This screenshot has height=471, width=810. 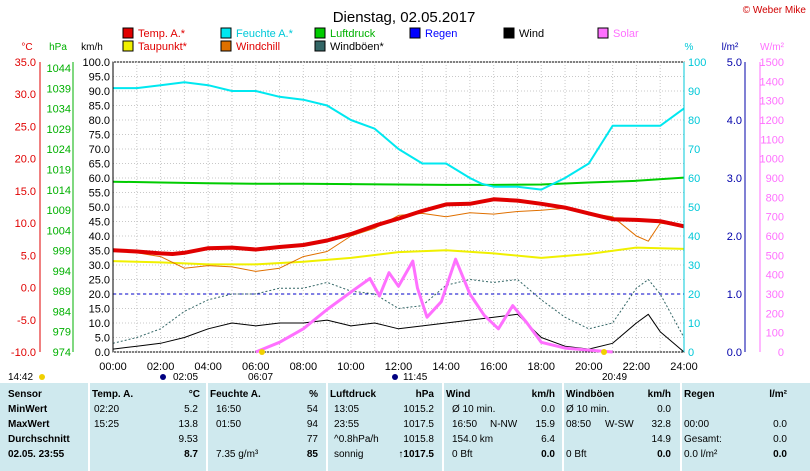 What do you see at coordinates (614, 377) in the screenshot?
I see `sunset-time: 20:49` at bounding box center [614, 377].